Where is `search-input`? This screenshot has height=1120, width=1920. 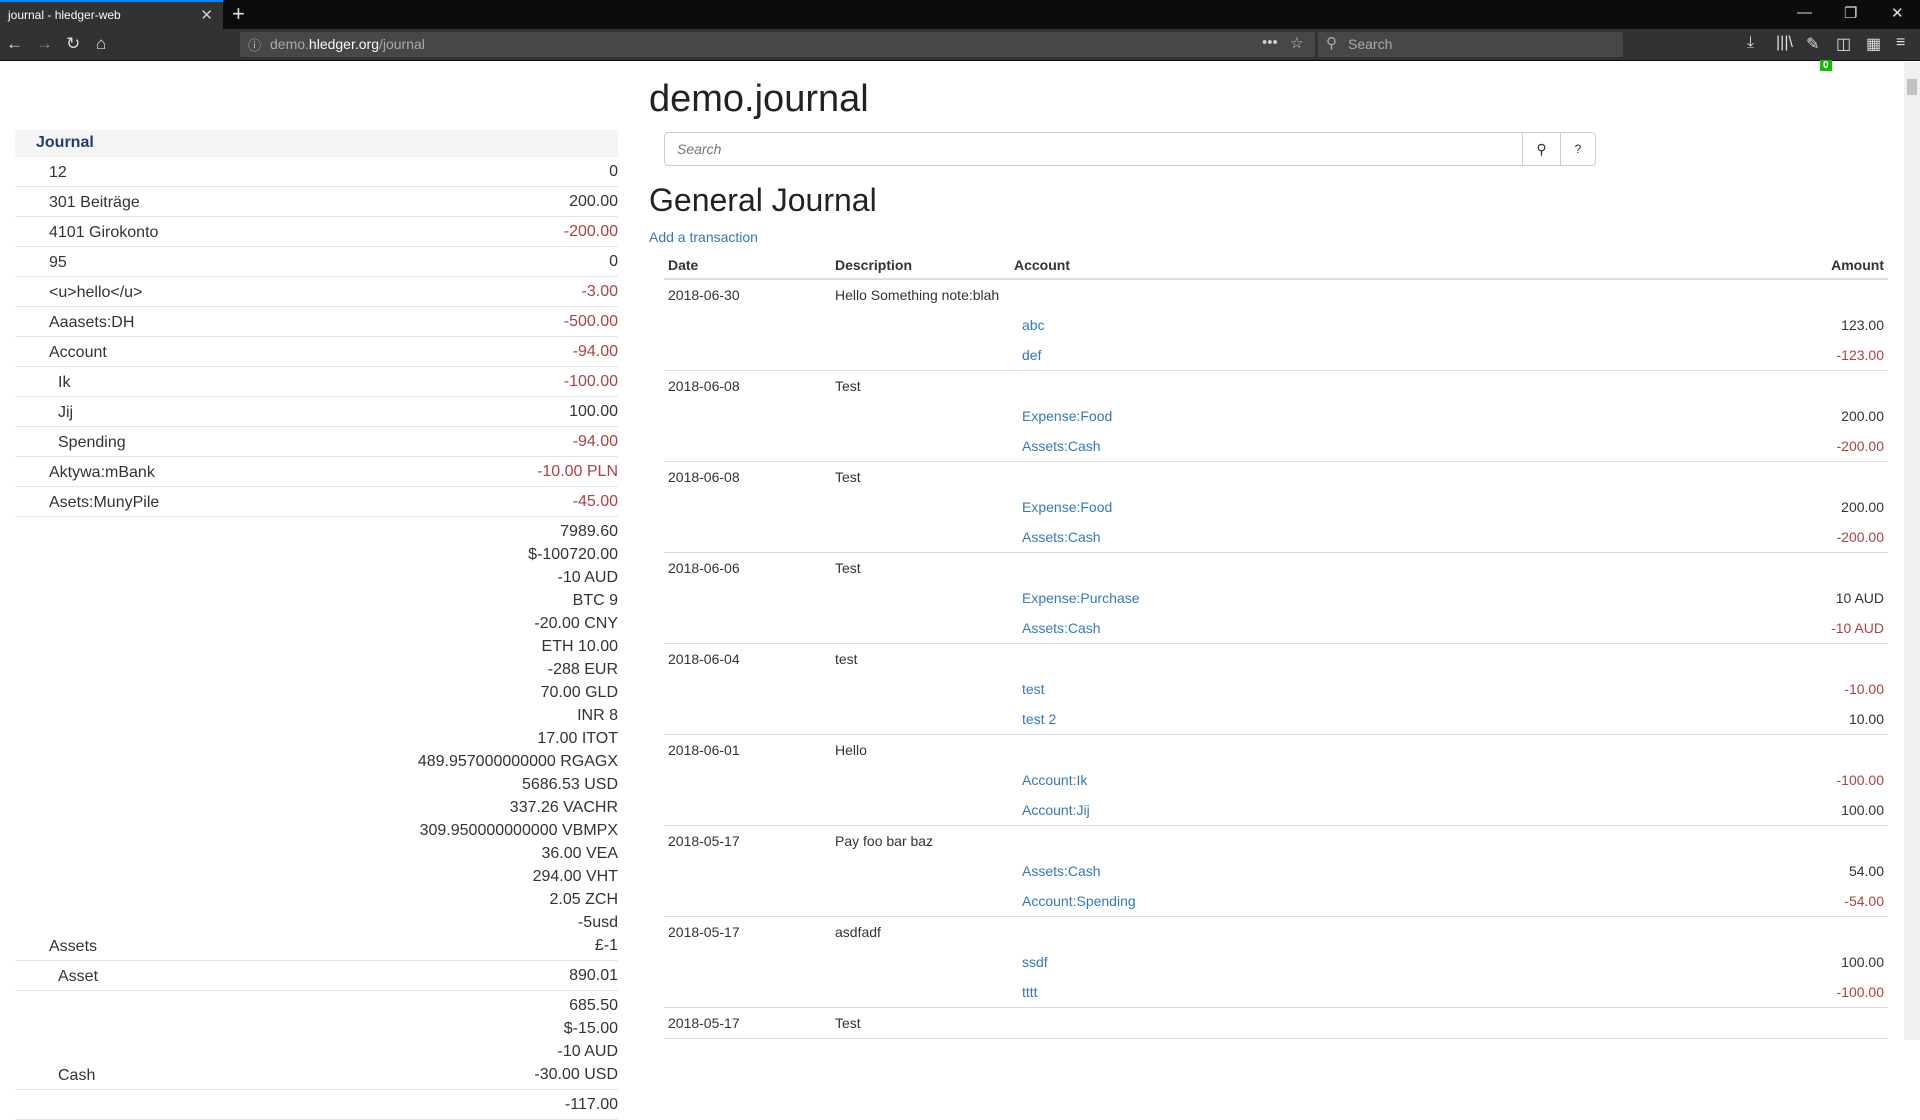
search-input is located at coordinates (1093, 149).